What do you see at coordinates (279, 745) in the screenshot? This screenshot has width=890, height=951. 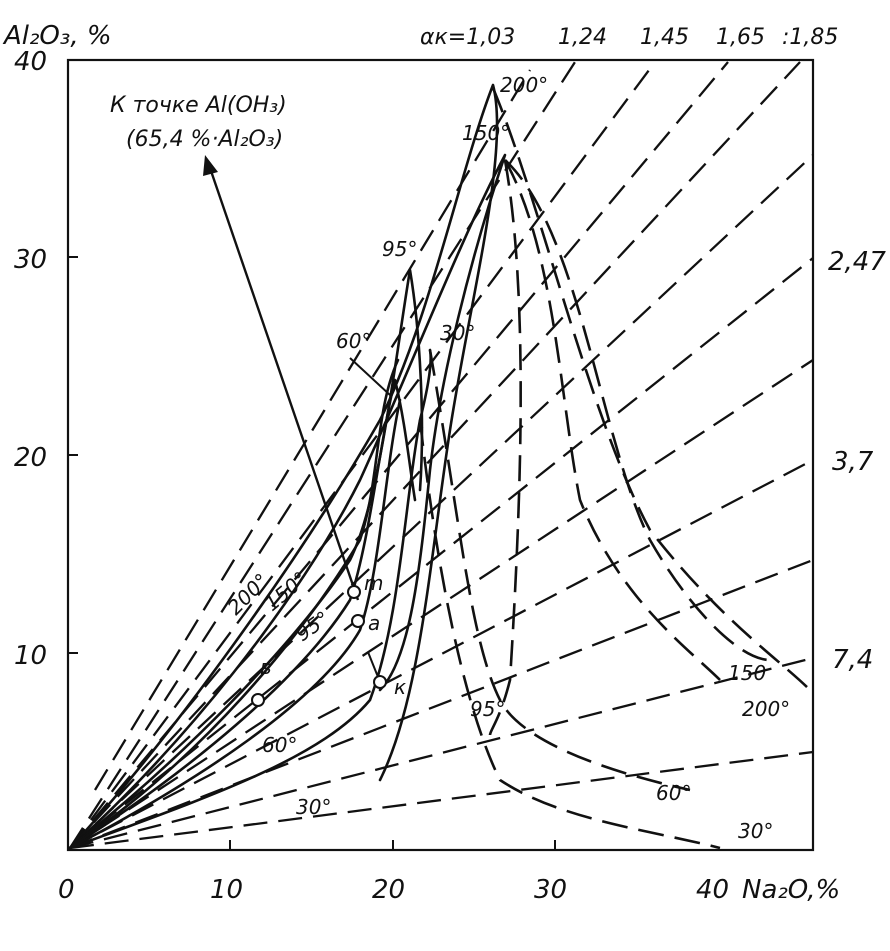 I see `temp-60-low: 60°` at bounding box center [279, 745].